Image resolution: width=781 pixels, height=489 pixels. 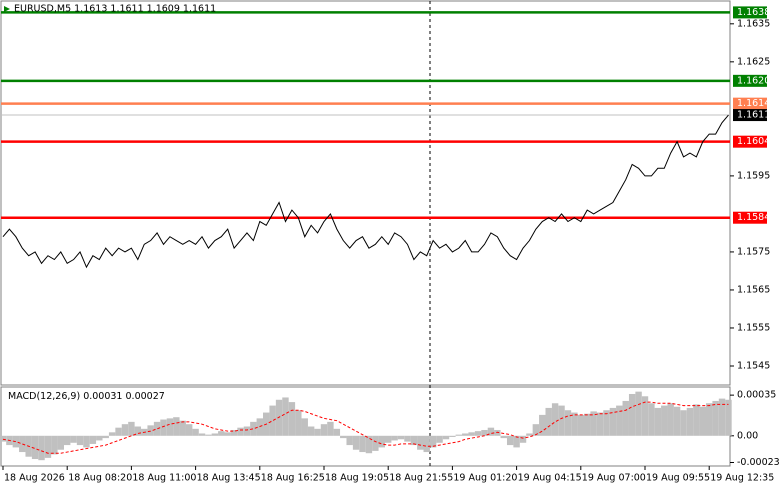 What do you see at coordinates (44, 396) in the screenshot?
I see `macd-name: MACD(12,26,9)` at bounding box center [44, 396].